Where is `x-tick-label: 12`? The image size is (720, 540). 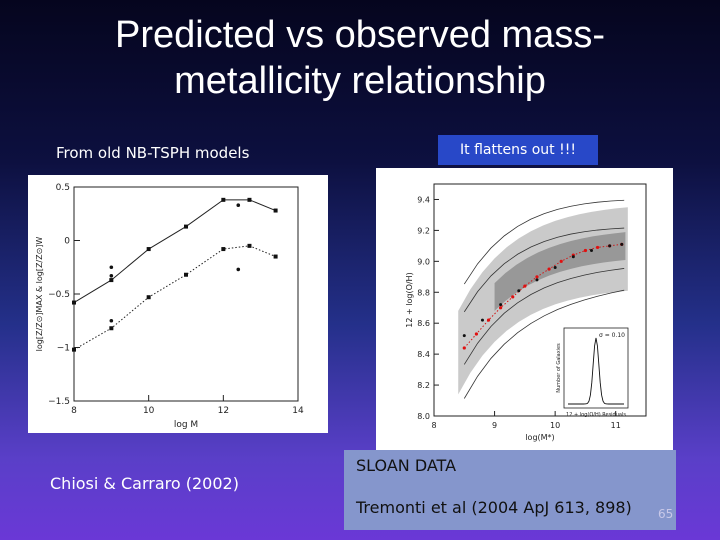
x-tick-label: 12 is located at coordinates (223, 411).